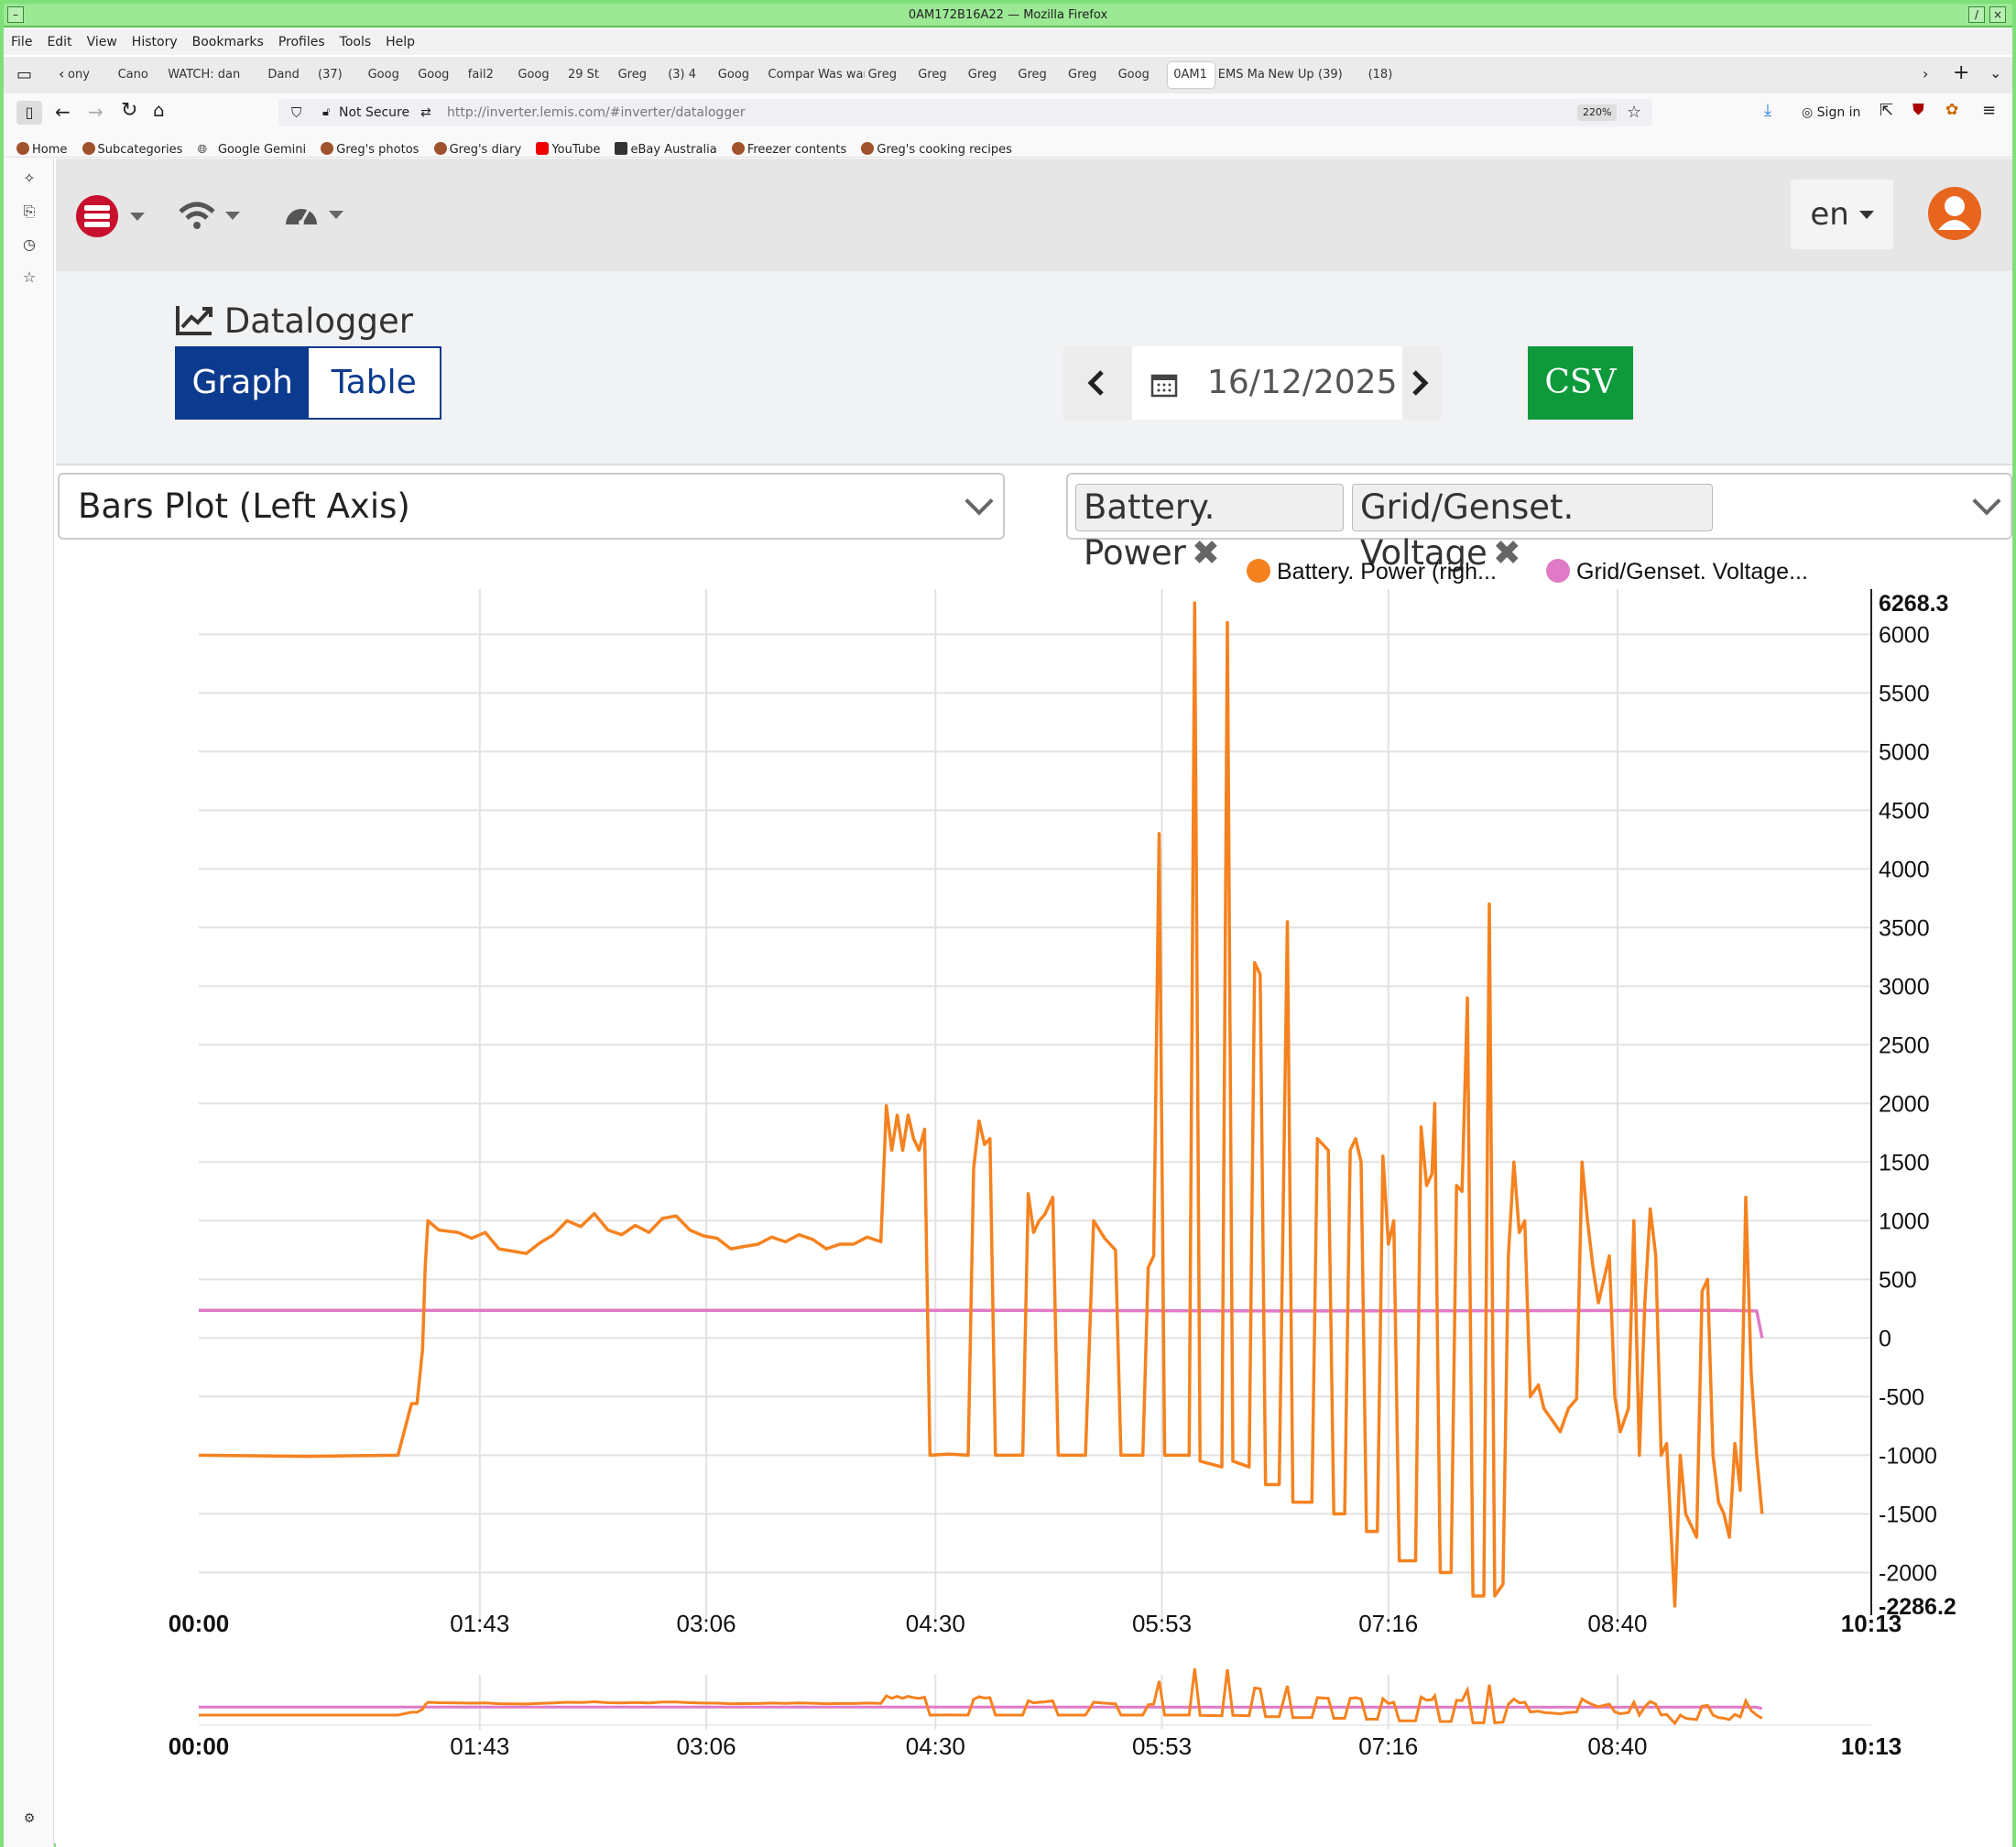 This screenshot has height=1847, width=2016. What do you see at coordinates (1977, 14) in the screenshot?
I see `maximize-icon: /` at bounding box center [1977, 14].